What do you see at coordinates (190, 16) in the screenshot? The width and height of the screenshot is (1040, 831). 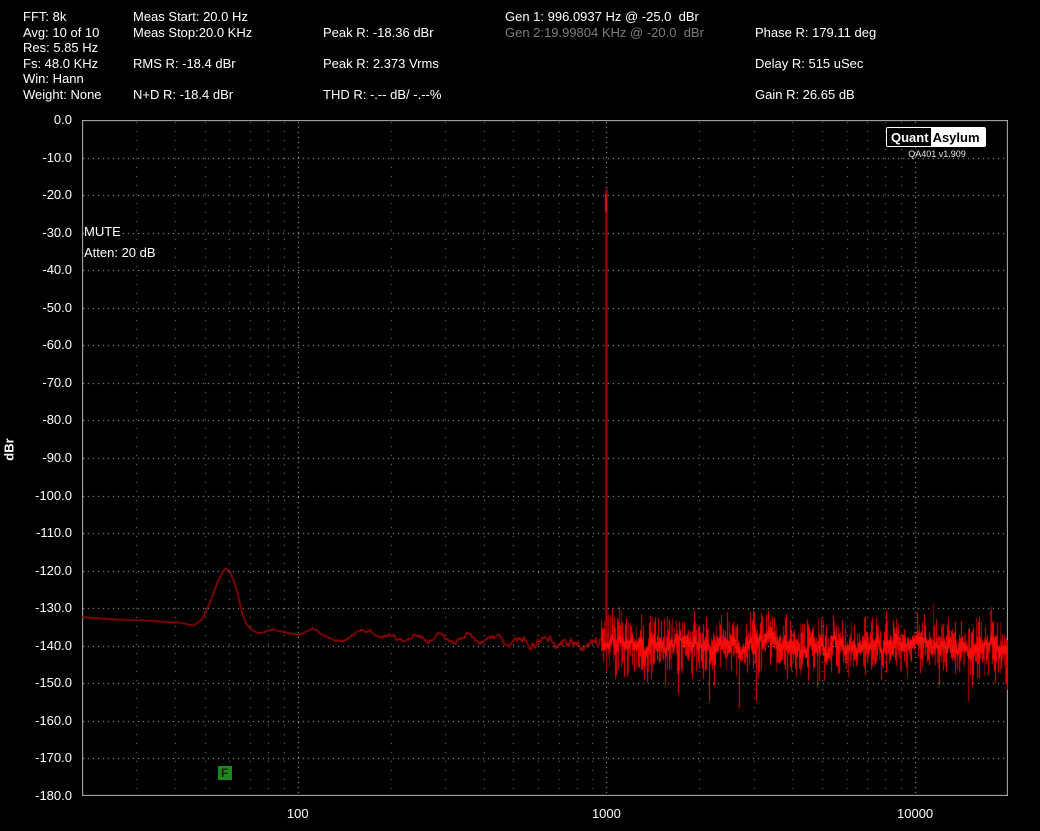 I see `meas-start-readout: Meas Start: 20.0 Hz` at bounding box center [190, 16].